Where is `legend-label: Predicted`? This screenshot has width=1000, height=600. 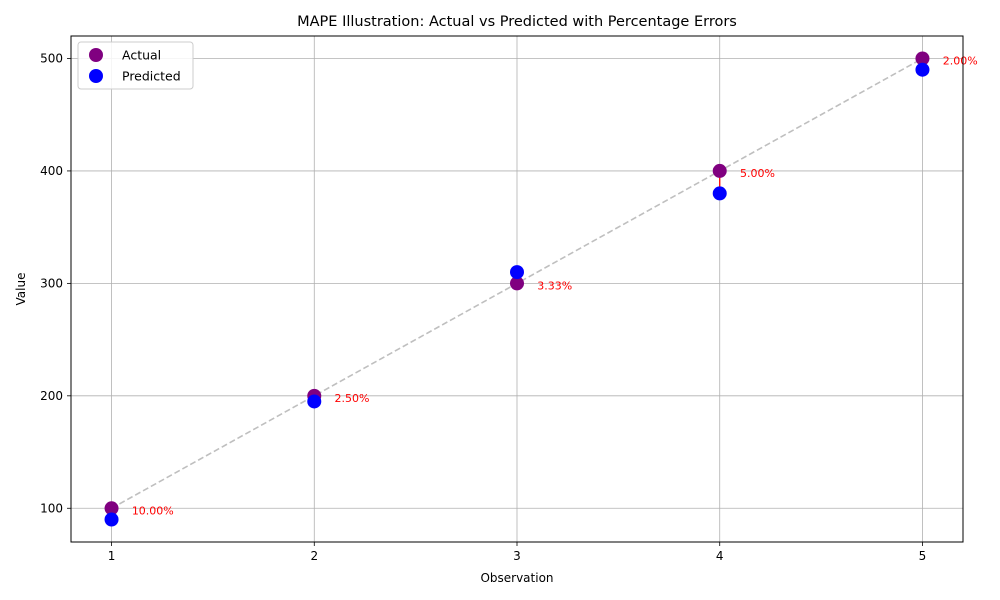 legend-label: Predicted is located at coordinates (151, 76).